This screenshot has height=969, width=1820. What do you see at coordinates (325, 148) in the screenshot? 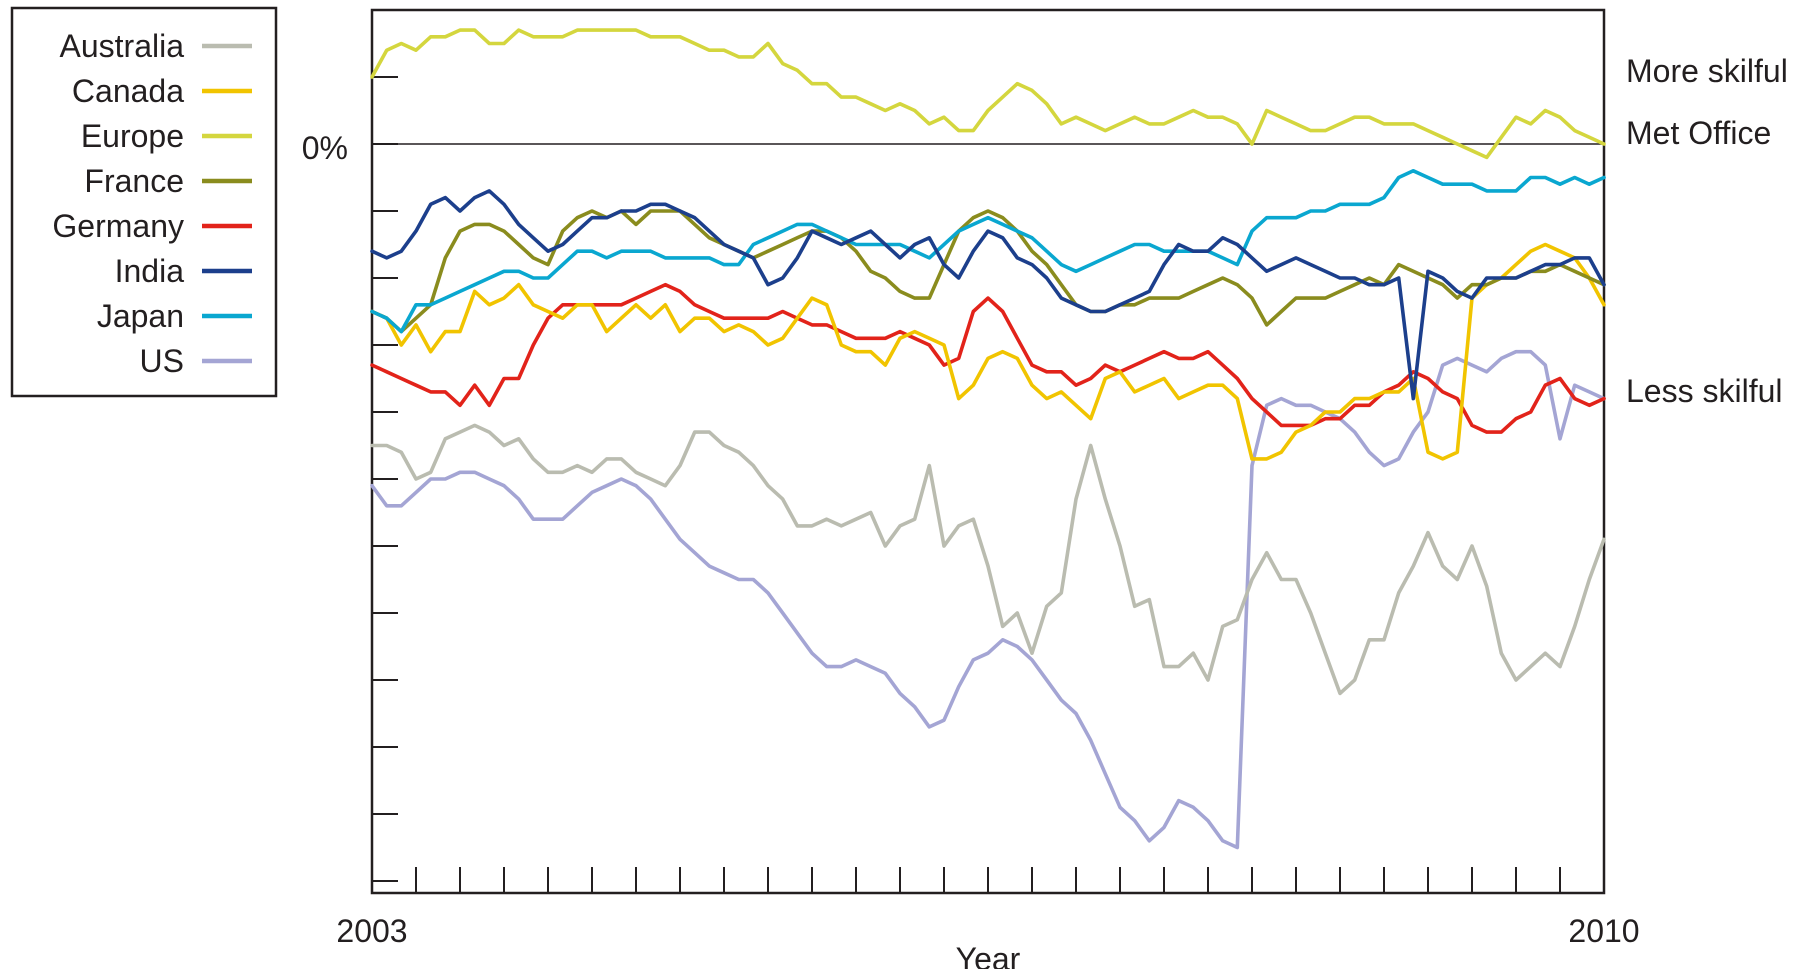
I see `zero-tick-label: 0%` at bounding box center [325, 148].